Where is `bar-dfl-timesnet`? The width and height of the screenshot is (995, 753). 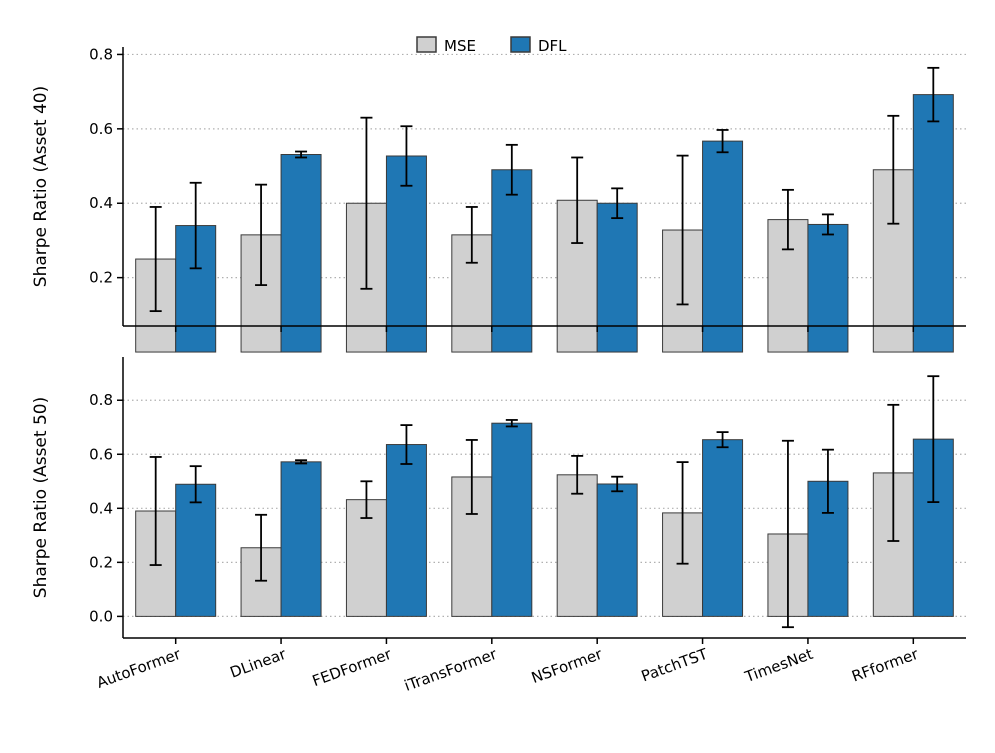 bar-dfl-timesnet is located at coordinates (828, 288).